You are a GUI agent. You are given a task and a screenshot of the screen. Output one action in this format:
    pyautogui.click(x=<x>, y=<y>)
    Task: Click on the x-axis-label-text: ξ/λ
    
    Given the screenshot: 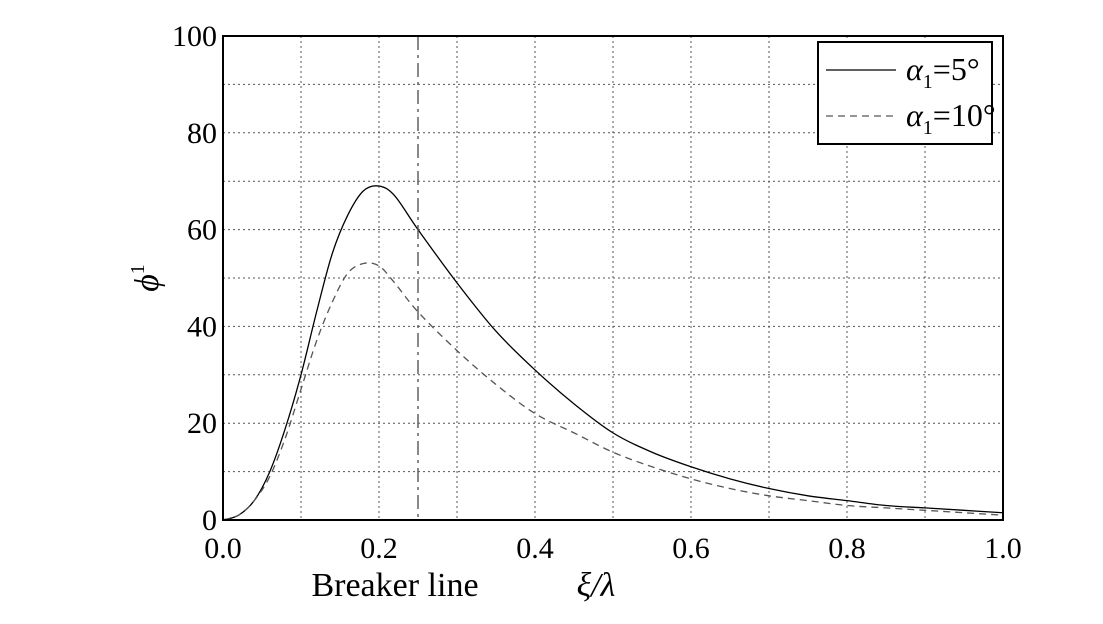 What is the action you would take?
    pyautogui.click(x=596, y=585)
    